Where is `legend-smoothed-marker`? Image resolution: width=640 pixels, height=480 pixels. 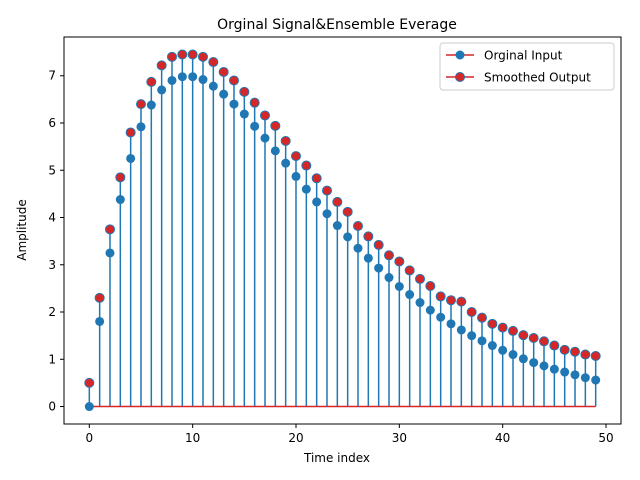 legend-smoothed-marker is located at coordinates (460, 77).